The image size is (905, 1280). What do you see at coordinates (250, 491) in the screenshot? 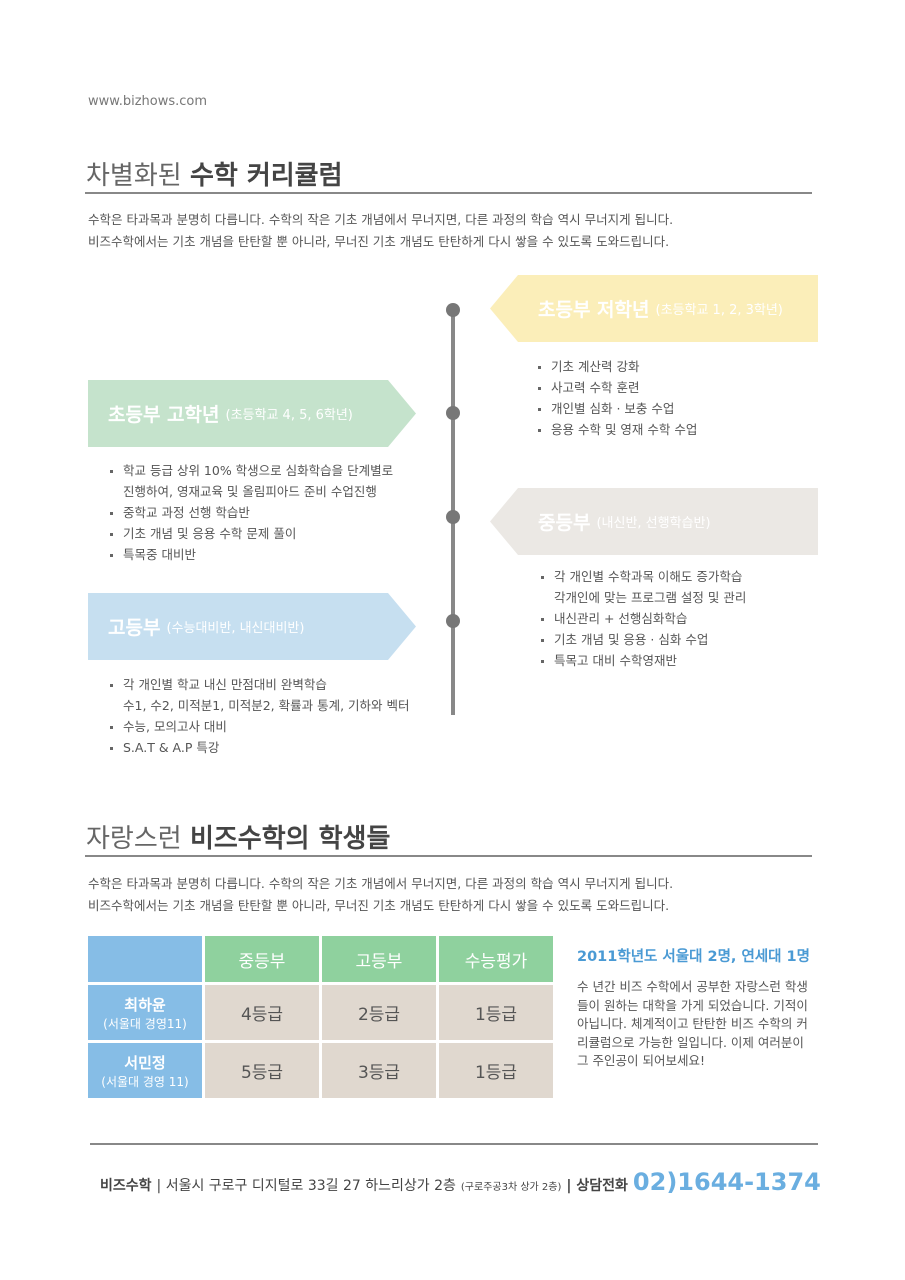
I see `item-line: 진행하여, 영재교육 및 올림피아드 준비 수업진행` at bounding box center [250, 491].